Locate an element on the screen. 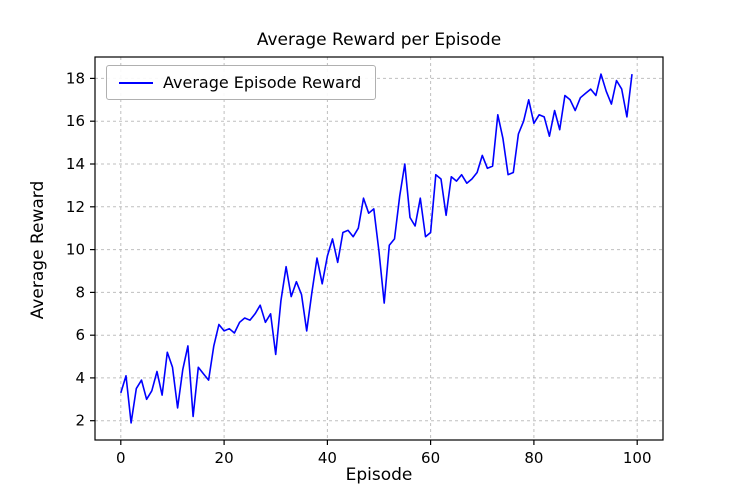 The image size is (750, 500). svg-text: 100 is located at coordinates (637, 458).